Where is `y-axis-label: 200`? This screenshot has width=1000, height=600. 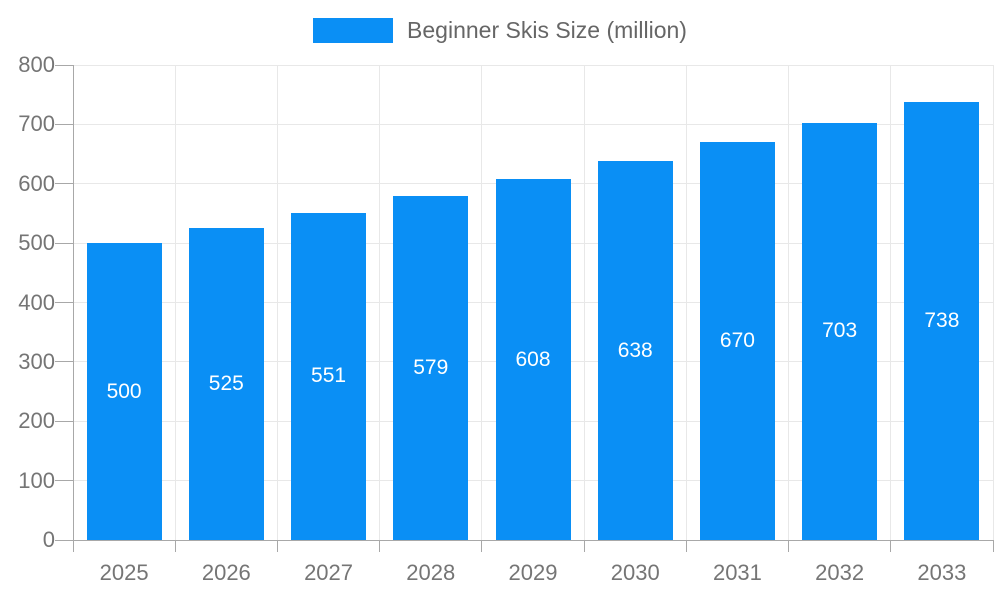 y-axis-label: 200 is located at coordinates (36, 421).